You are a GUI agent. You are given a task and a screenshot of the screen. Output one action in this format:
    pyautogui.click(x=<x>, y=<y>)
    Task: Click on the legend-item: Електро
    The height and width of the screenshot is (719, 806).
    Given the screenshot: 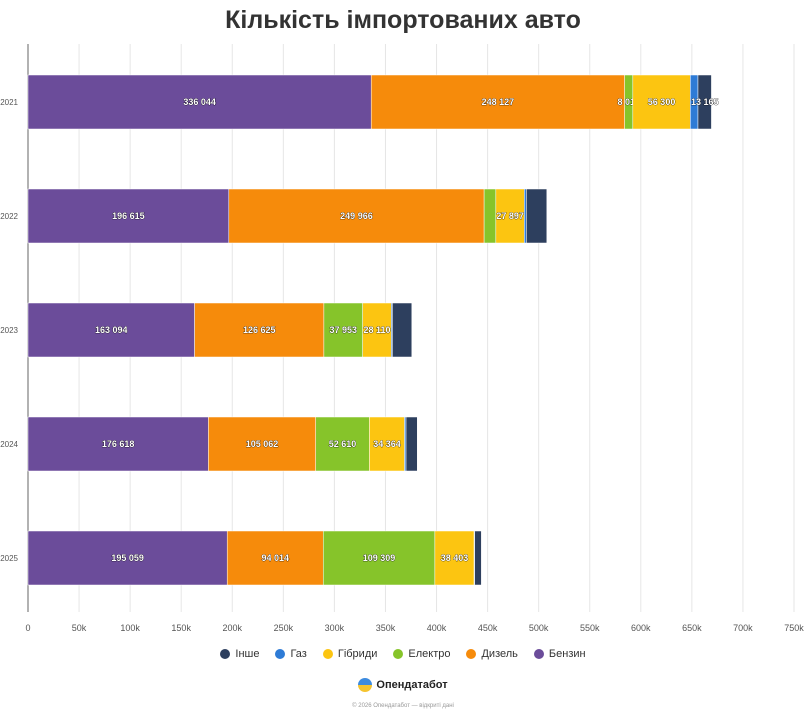 What is the action you would take?
    pyautogui.click(x=421, y=654)
    